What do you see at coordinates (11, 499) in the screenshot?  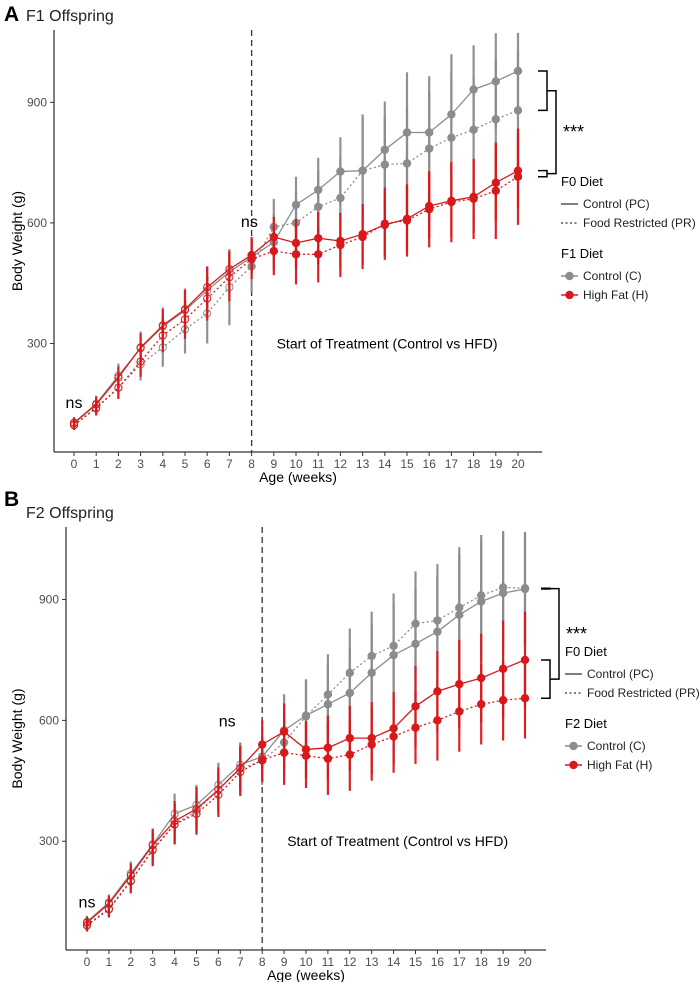 I see `panel-letter: B` at bounding box center [11, 499].